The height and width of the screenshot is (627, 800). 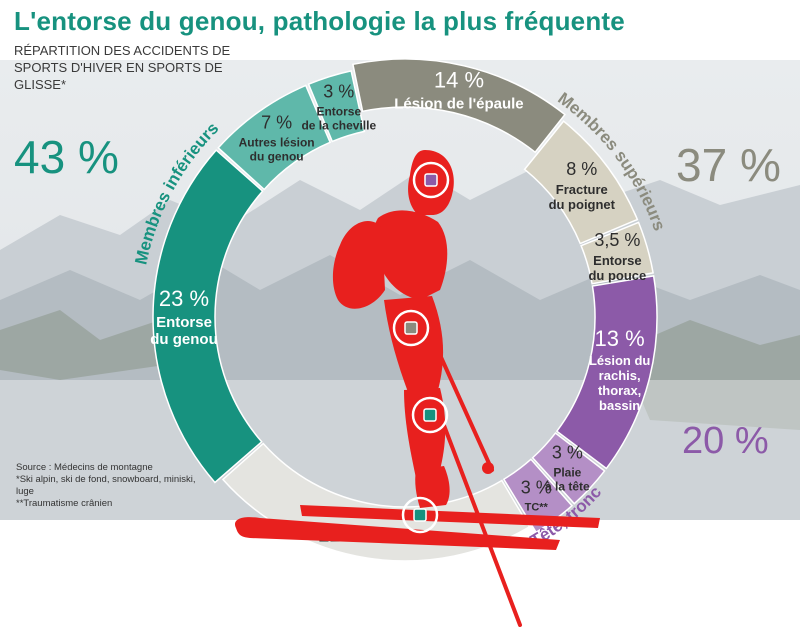 I want to click on slice-name-label: Lésion de l'épaule, so click(x=458, y=103).